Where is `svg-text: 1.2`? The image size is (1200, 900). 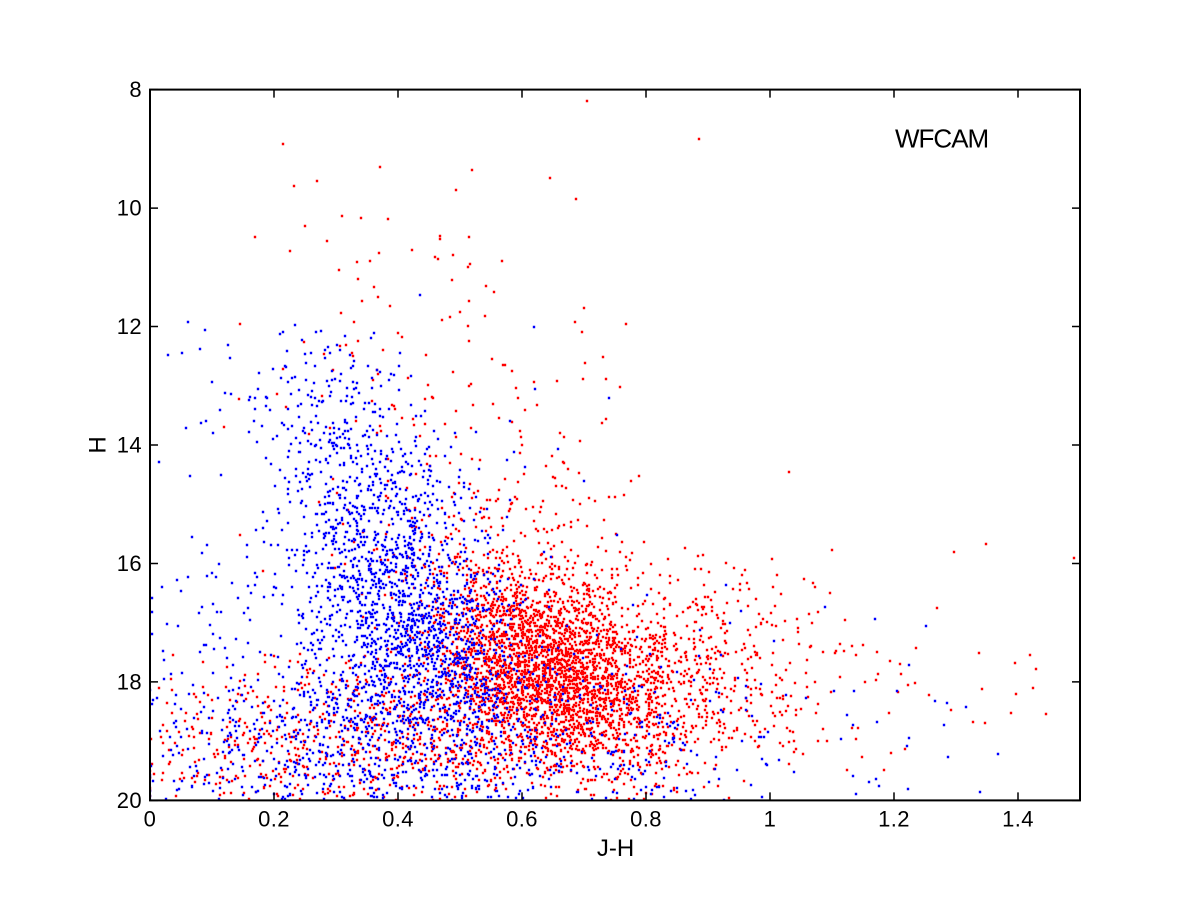
svg-text: 1.2 is located at coordinates (894, 819).